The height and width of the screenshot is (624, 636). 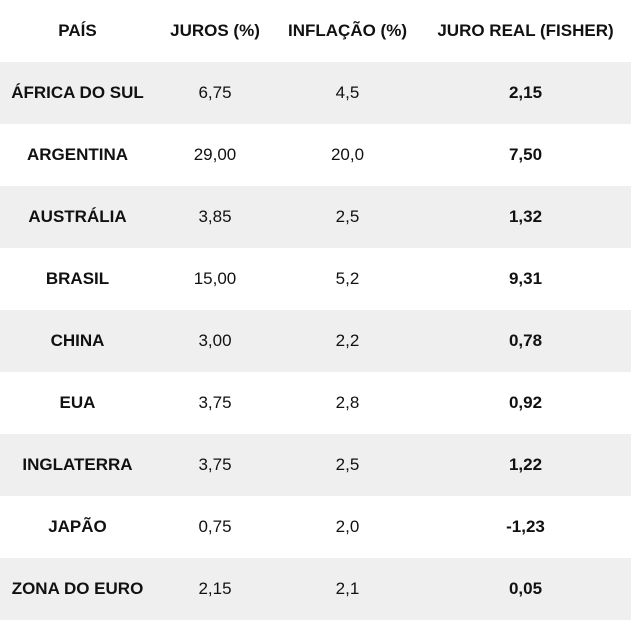 I want to click on table-row: INGLATERRA 3,75 2,5 1,22, so click(x=315, y=465).